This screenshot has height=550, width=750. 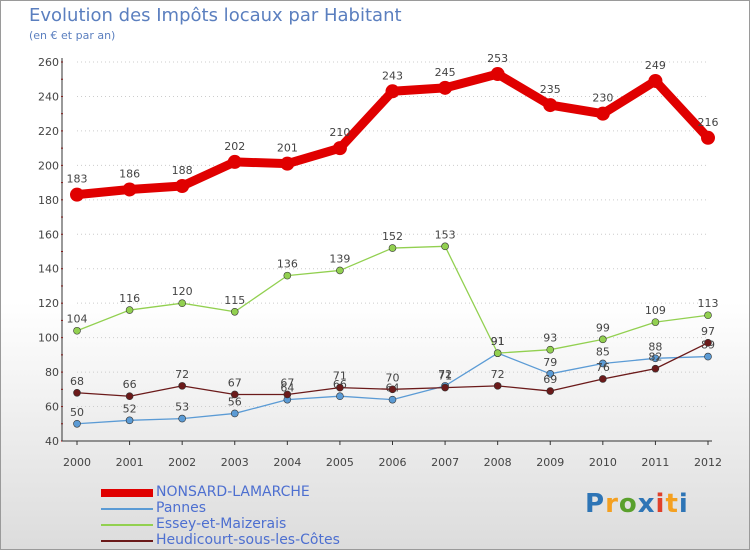 I want to click on y-tick-label-160: 160, so click(x=48, y=234).